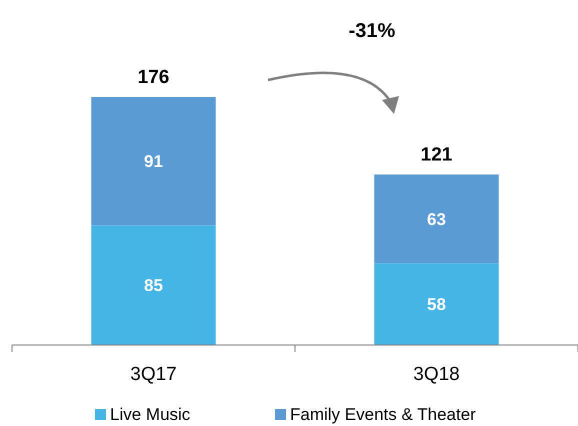 Image resolution: width=578 pixels, height=426 pixels. I want to click on text: -31%, so click(372, 31).